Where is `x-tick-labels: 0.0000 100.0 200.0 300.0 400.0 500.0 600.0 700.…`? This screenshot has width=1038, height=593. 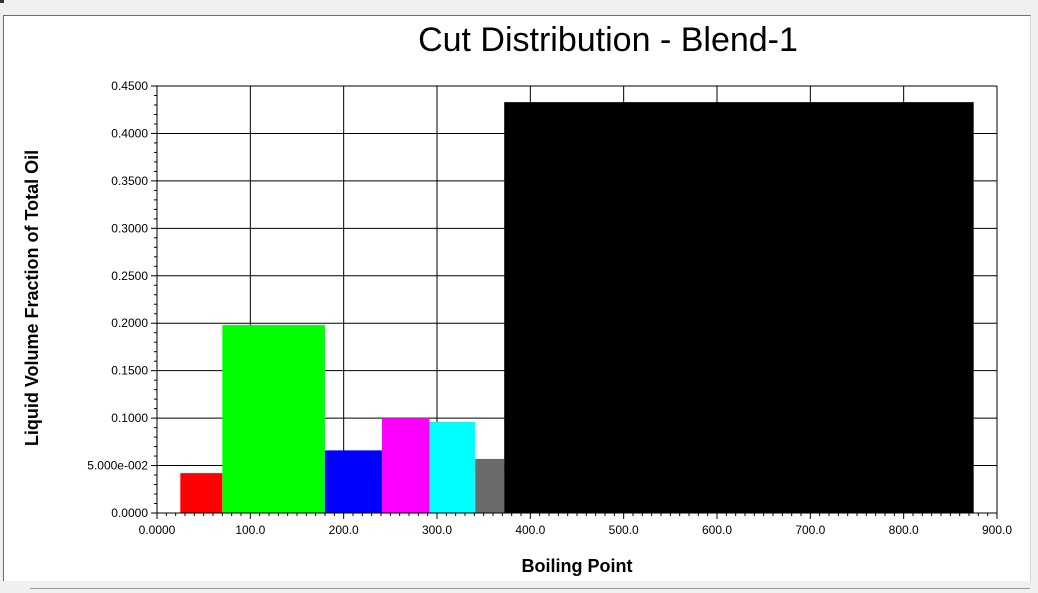
x-tick-labels: 0.0000 100.0 200.0 300.0 400.0 500.0 600.0 700.… is located at coordinates (576, 530).